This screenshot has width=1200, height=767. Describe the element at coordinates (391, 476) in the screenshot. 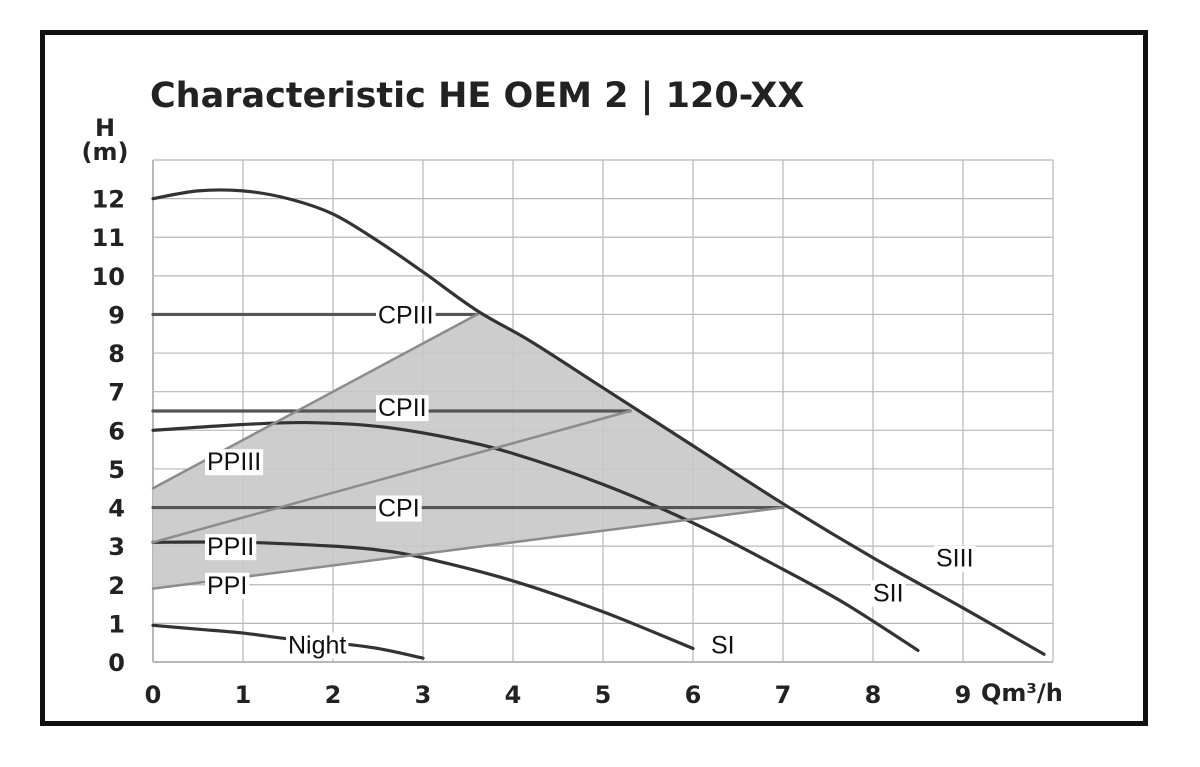

I see `series-line-ppii` at that location.